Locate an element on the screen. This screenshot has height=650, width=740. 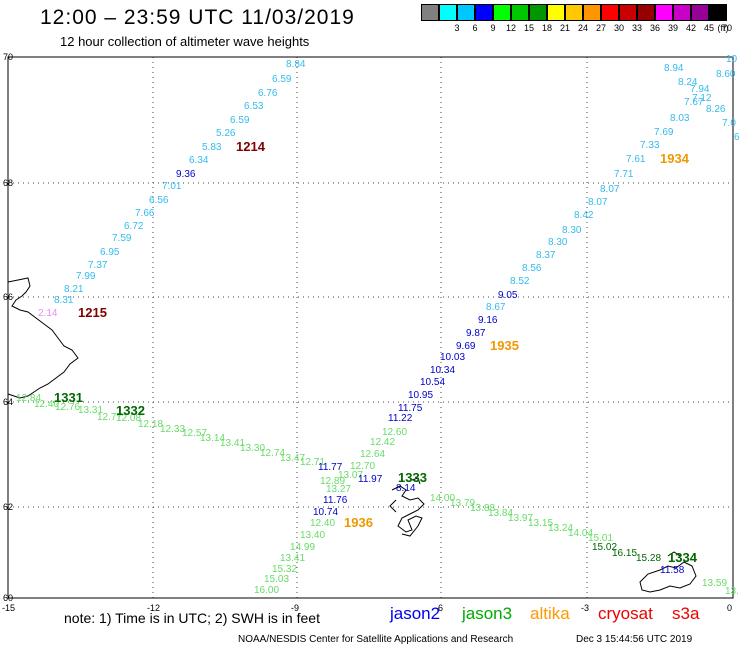
wave-height-value: 7.69 is located at coordinates (664, 132).